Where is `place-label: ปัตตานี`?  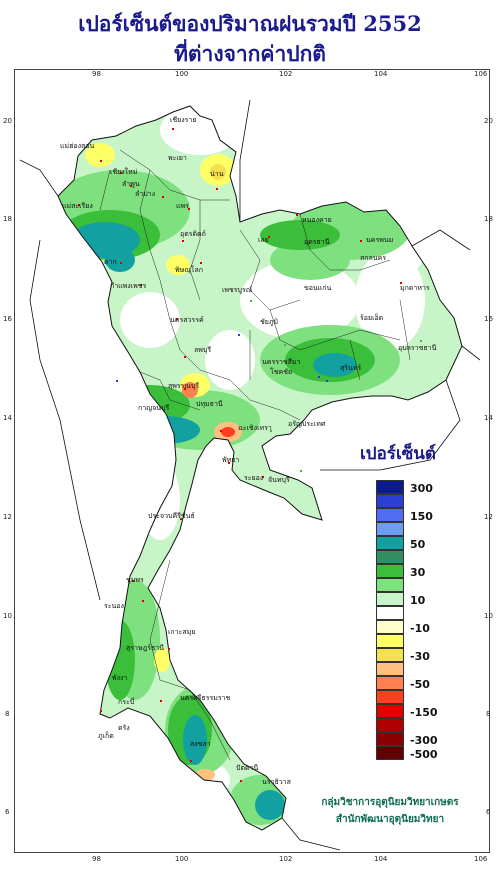 place-label: ปัตตานี is located at coordinates (247, 768).